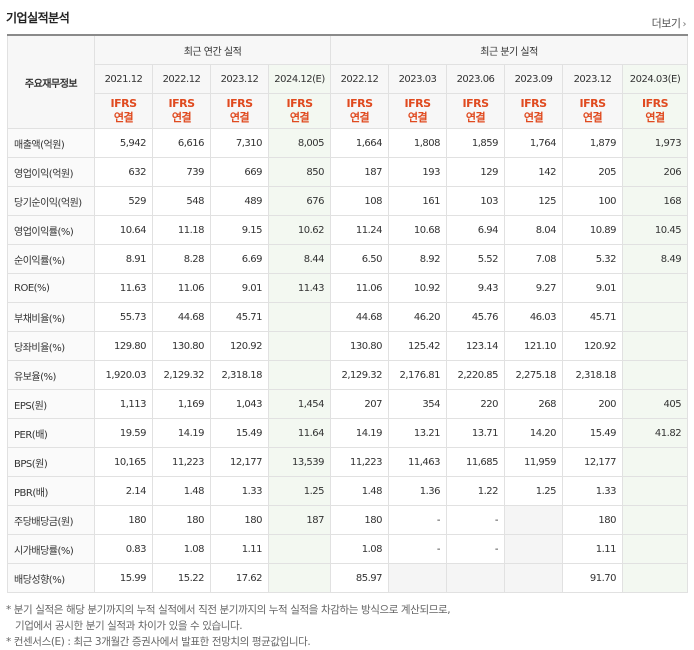  Describe the element at coordinates (475, 317) in the screenshot. I see `quarter-value-cell: 45.76` at that location.